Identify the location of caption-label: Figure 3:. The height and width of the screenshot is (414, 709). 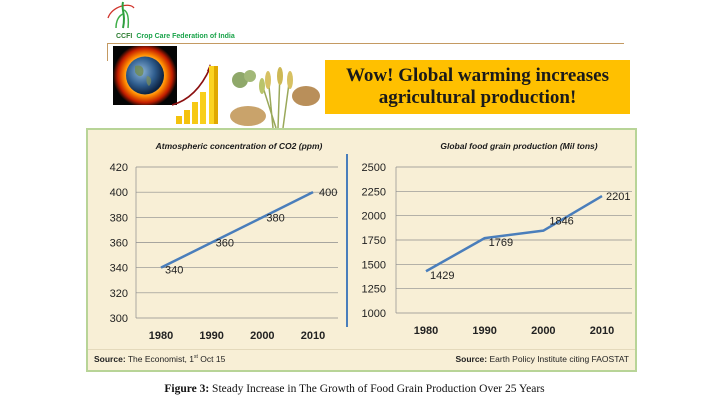
(187, 389).